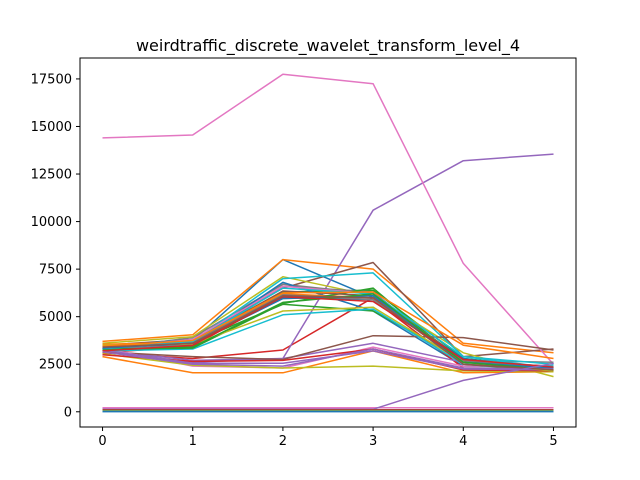 This screenshot has height=480, width=640. I want to click on y-tick-label: 7500, so click(55, 270).